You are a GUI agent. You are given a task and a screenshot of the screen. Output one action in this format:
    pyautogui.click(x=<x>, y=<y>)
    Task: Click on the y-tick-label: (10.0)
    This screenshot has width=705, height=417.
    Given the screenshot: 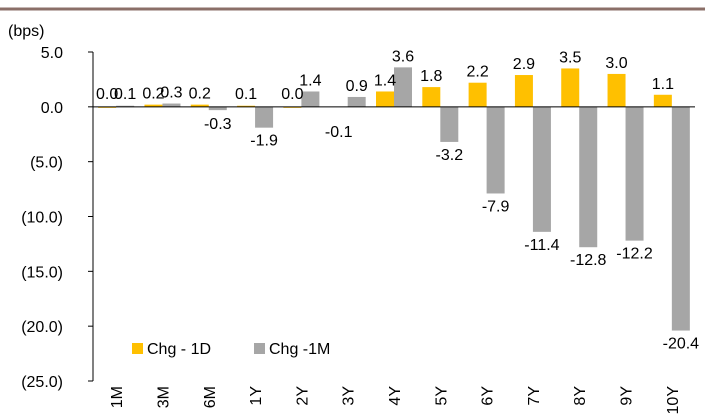 What is the action you would take?
    pyautogui.click(x=42, y=218)
    